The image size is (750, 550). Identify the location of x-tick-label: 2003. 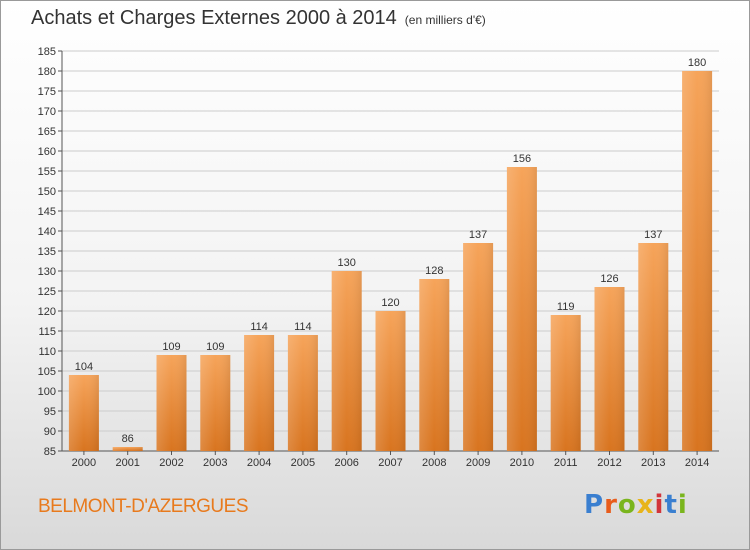
(215, 463).